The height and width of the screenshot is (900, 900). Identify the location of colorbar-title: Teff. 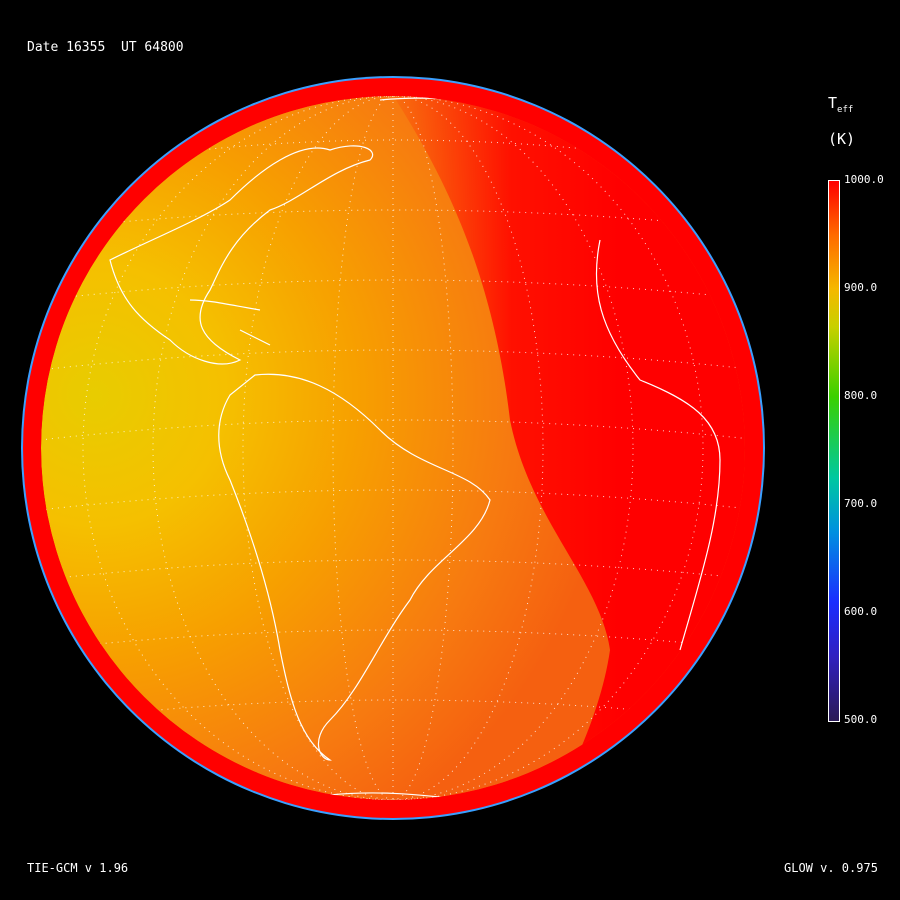
(840, 104).